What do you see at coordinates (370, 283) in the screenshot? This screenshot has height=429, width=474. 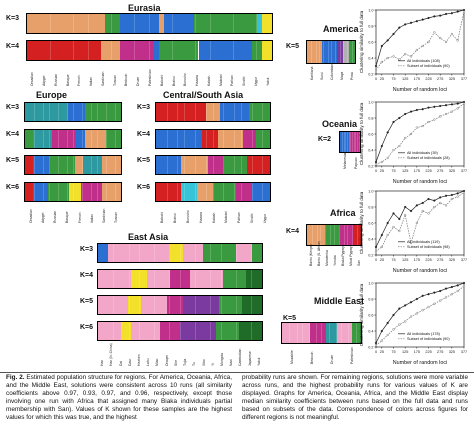 I see `y-tick-label: 1.0` at bounding box center [370, 283].